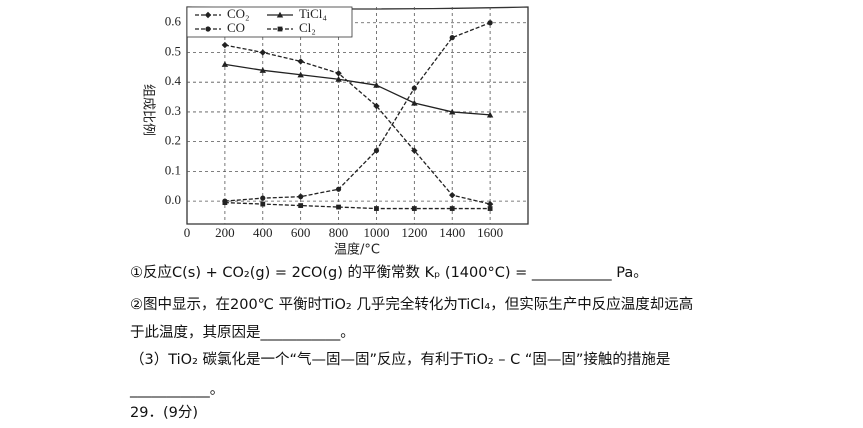  What do you see at coordinates (164, 413) in the screenshot?
I see `paragraph: 29．(9分)` at bounding box center [164, 413].